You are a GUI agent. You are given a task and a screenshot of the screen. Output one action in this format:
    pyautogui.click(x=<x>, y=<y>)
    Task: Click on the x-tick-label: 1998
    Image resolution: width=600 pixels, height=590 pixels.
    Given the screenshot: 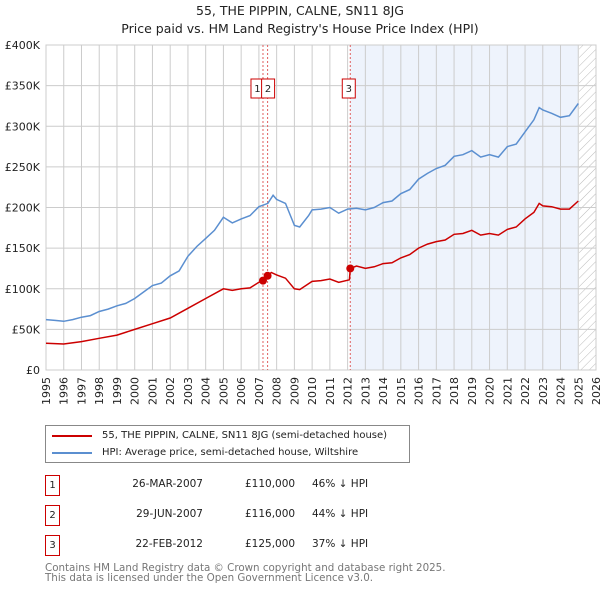 What is the action you would take?
    pyautogui.click(x=99, y=391)
    